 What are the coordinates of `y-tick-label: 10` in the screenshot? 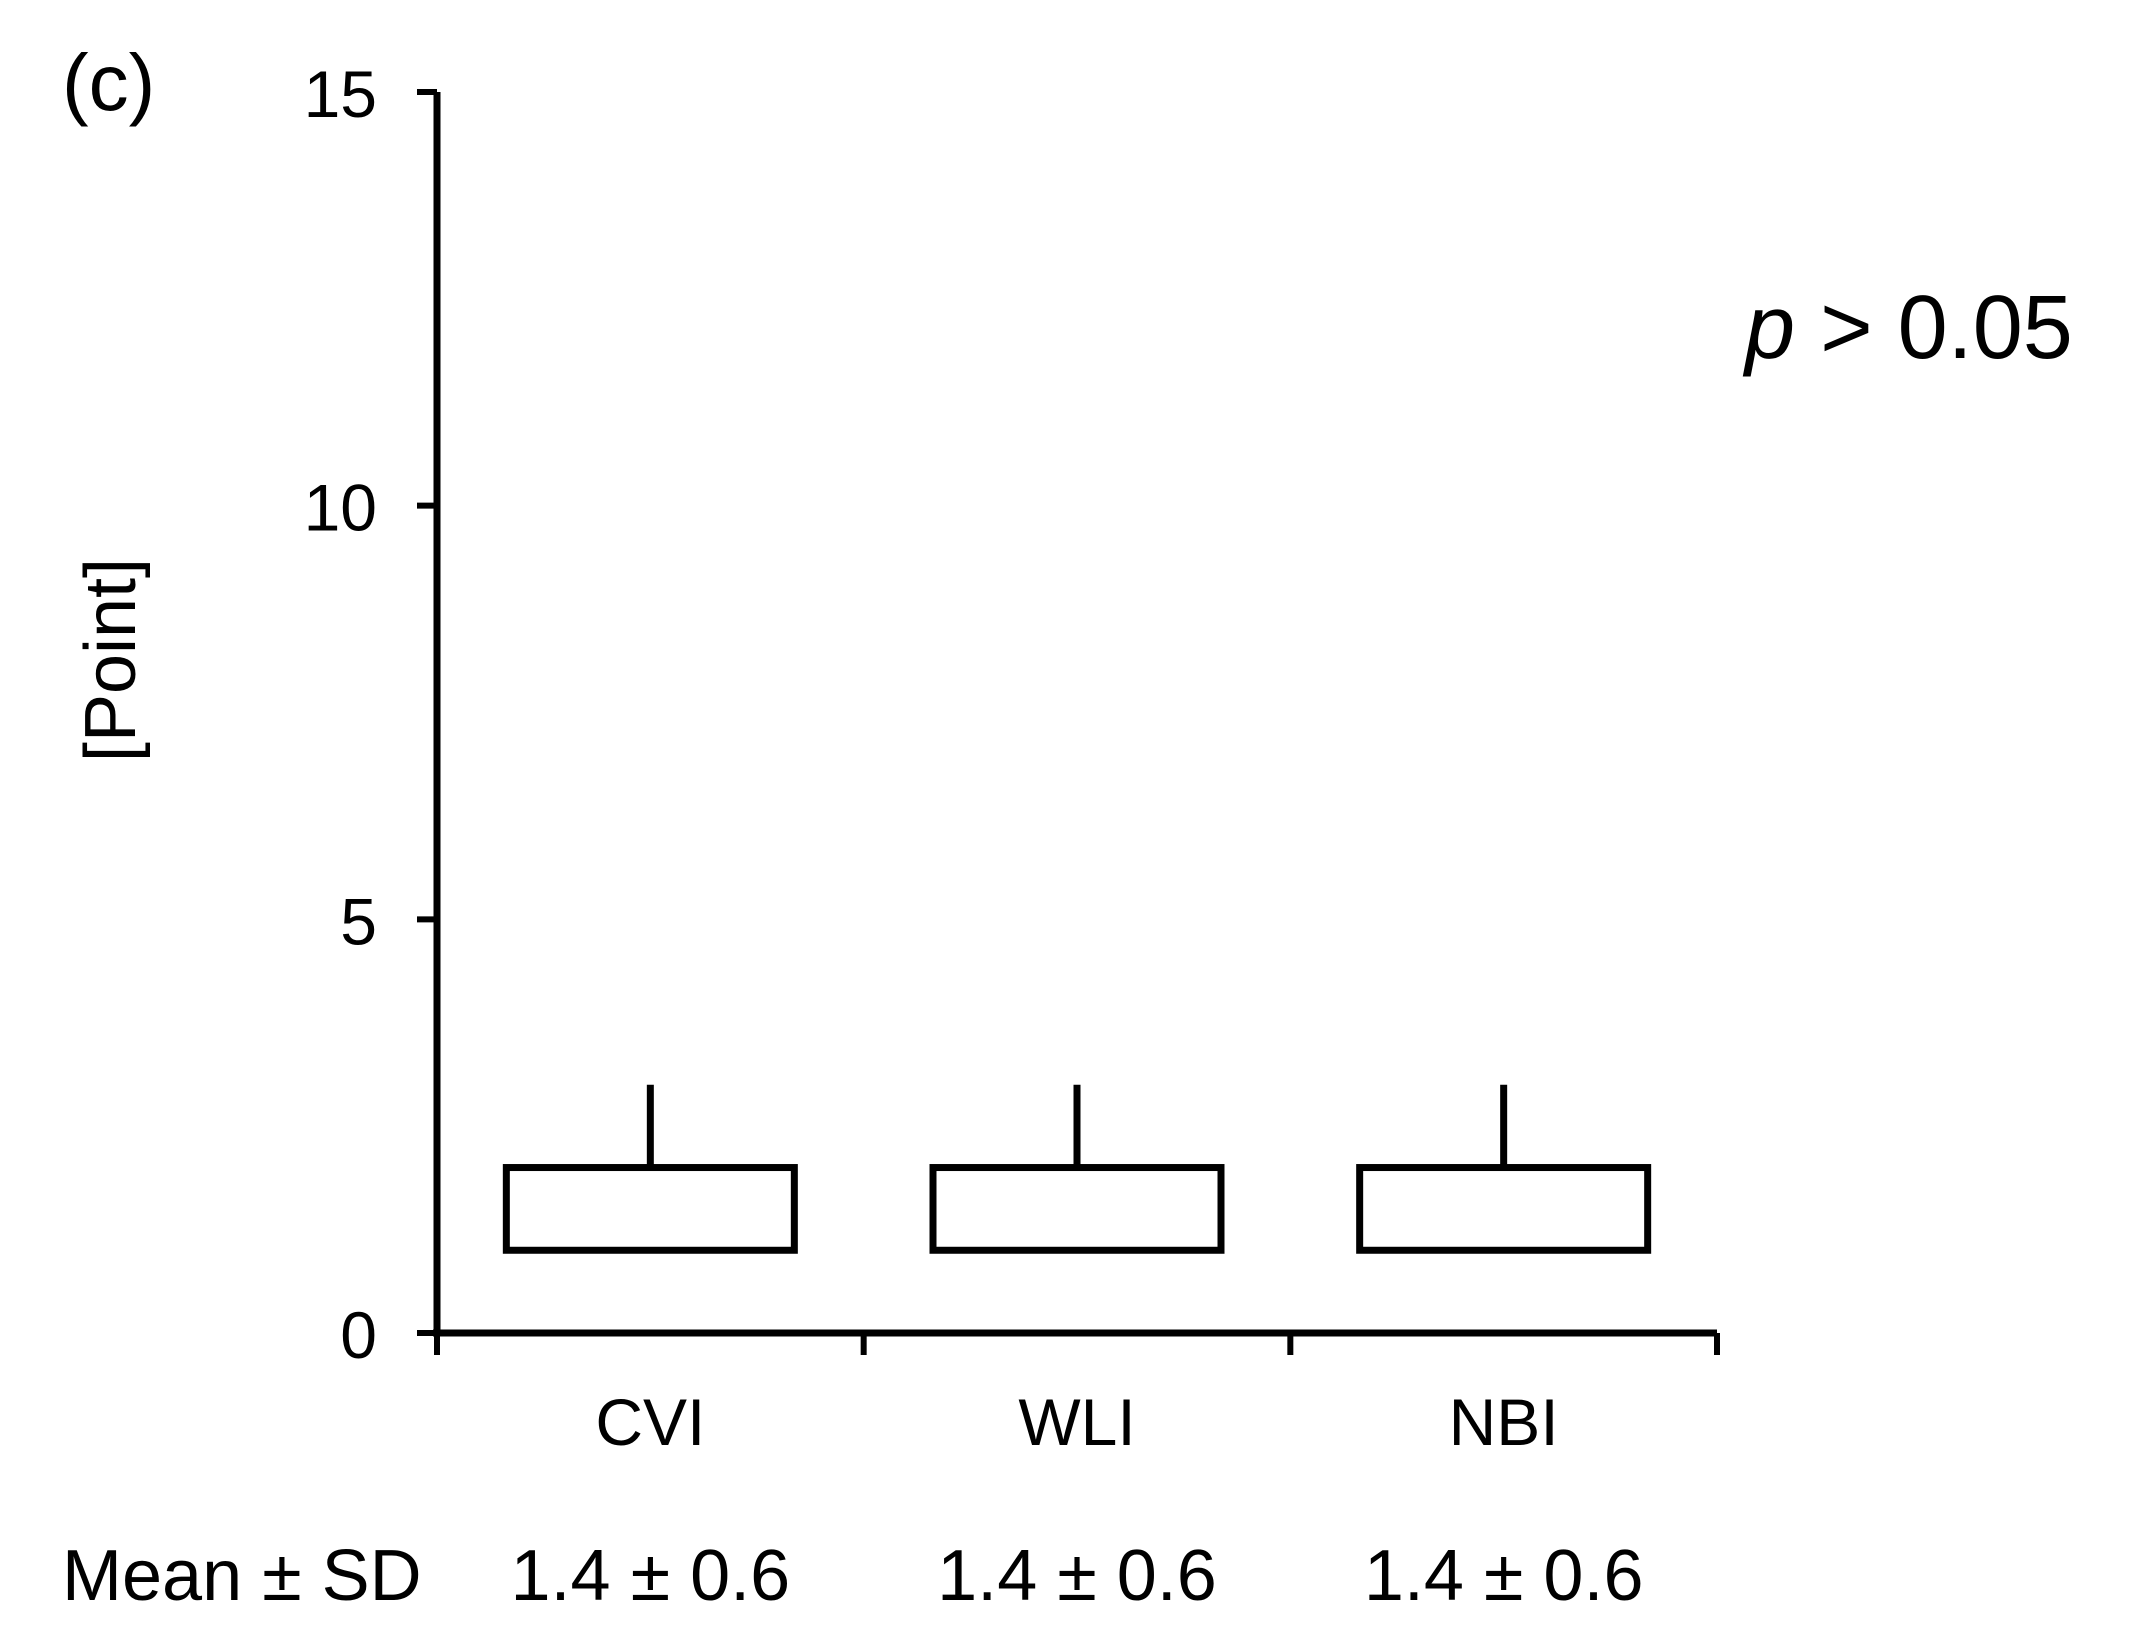 It's located at (340, 508).